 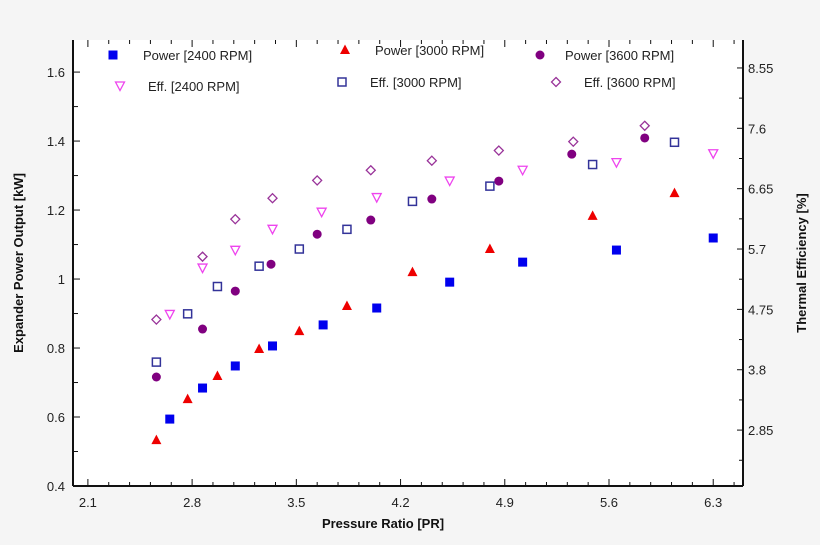 I want to click on y2-tick-label: 6.65, so click(x=760, y=189).